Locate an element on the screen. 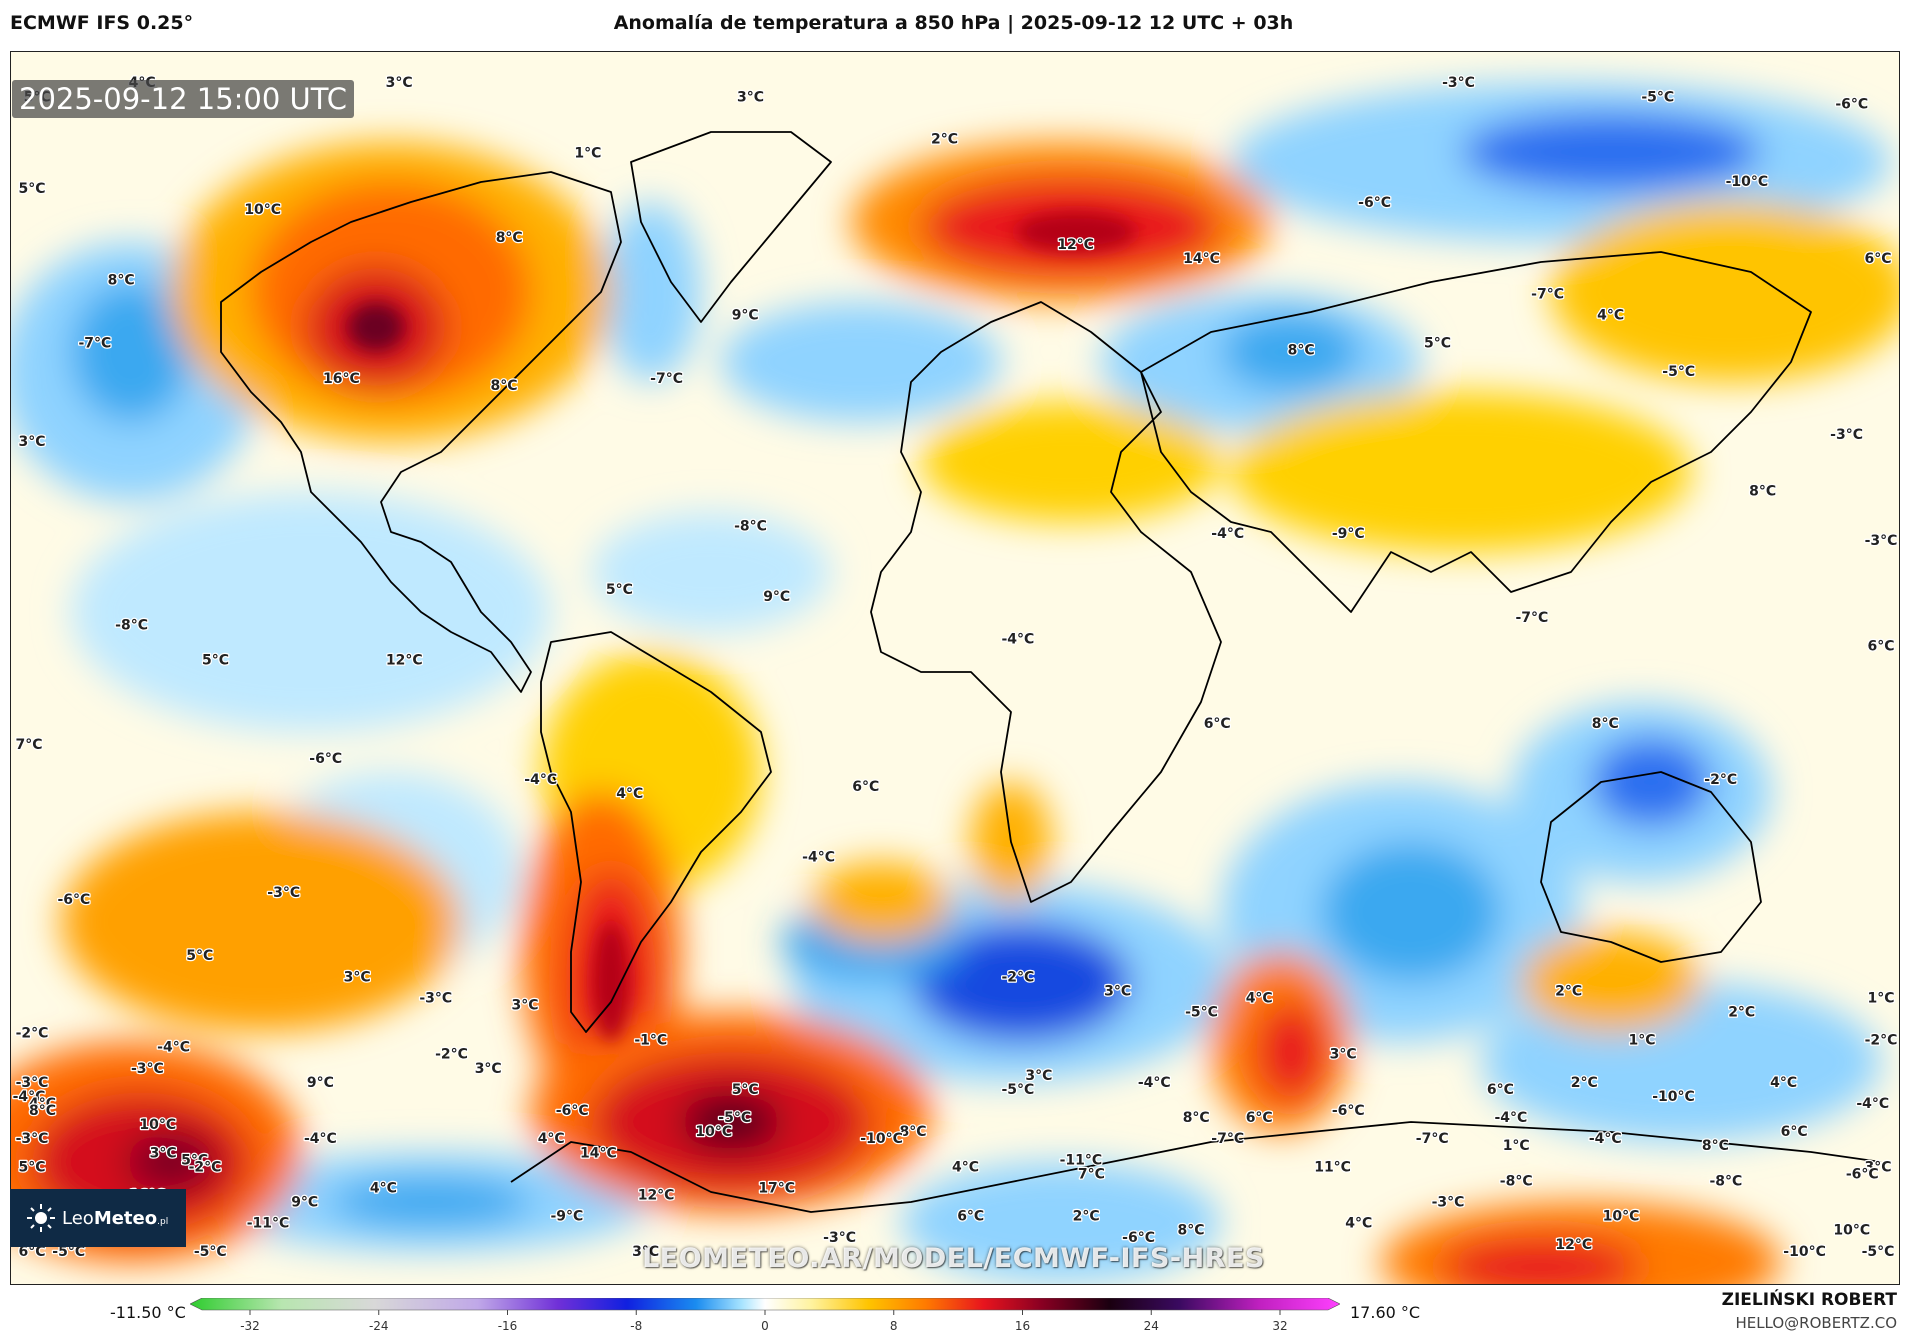 Image resolution: width=1907 pixels, height=1339 pixels. leometeo-logo: LeoMeteo.pl is located at coordinates (98, 1218).